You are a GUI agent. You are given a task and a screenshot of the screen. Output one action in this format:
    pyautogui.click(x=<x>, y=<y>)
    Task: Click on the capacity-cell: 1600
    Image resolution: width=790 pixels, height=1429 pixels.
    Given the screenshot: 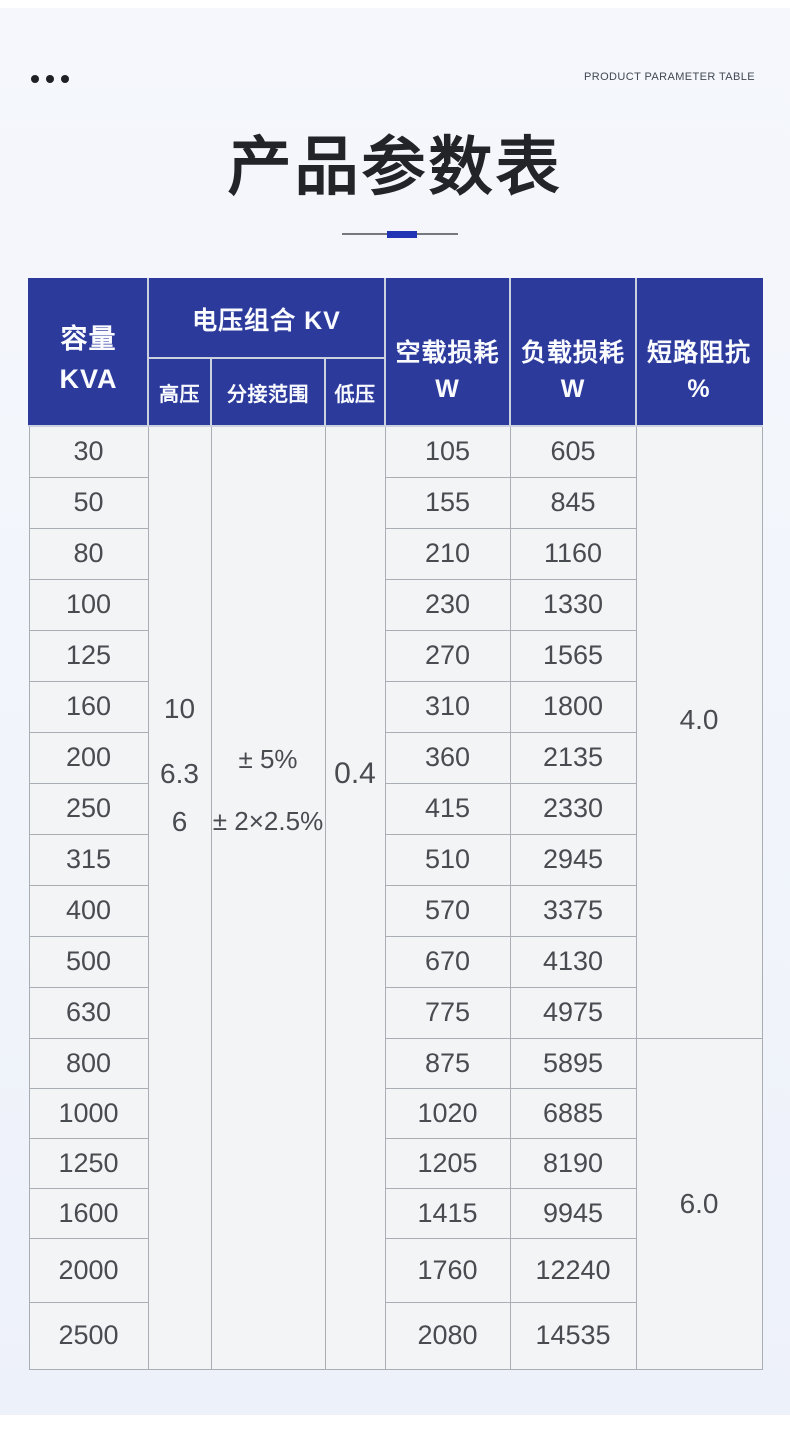 What is the action you would take?
    pyautogui.click(x=88, y=1213)
    